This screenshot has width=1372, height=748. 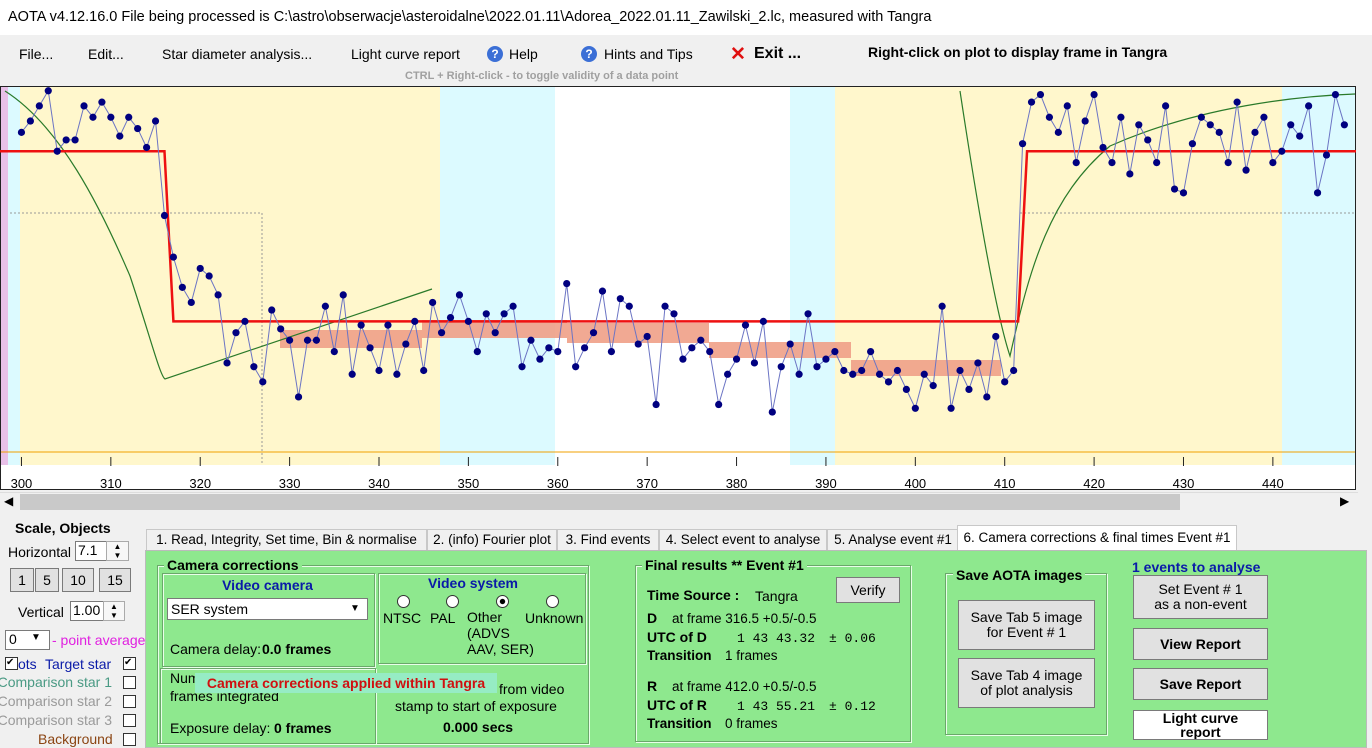 What do you see at coordinates (1196, 567) in the screenshot?
I see `events-count: 1 events to analyse` at bounding box center [1196, 567].